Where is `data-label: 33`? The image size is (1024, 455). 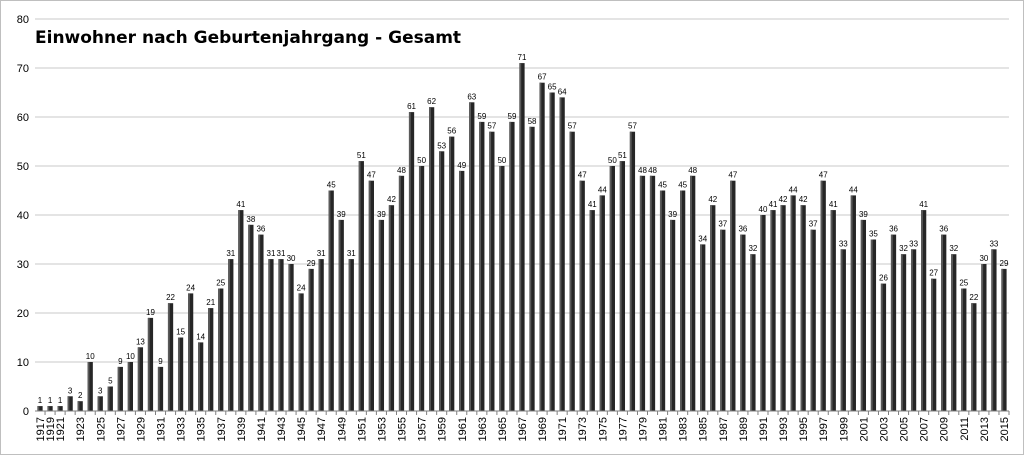 data-label: 33 is located at coordinates (913, 243).